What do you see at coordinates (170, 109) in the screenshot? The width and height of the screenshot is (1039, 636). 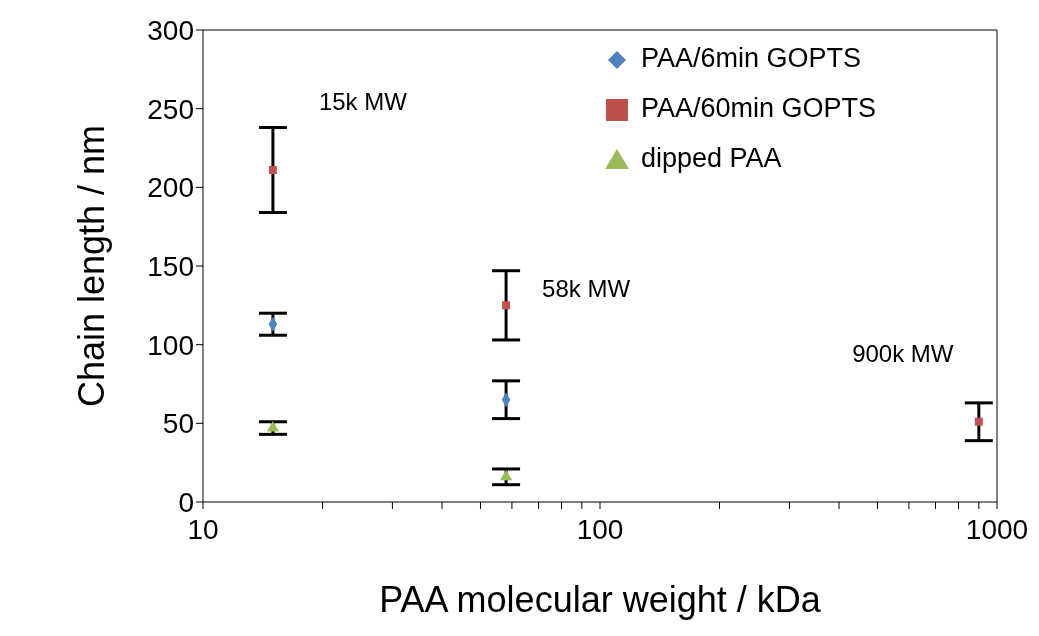 I see `y-tick-label: 250` at bounding box center [170, 109].